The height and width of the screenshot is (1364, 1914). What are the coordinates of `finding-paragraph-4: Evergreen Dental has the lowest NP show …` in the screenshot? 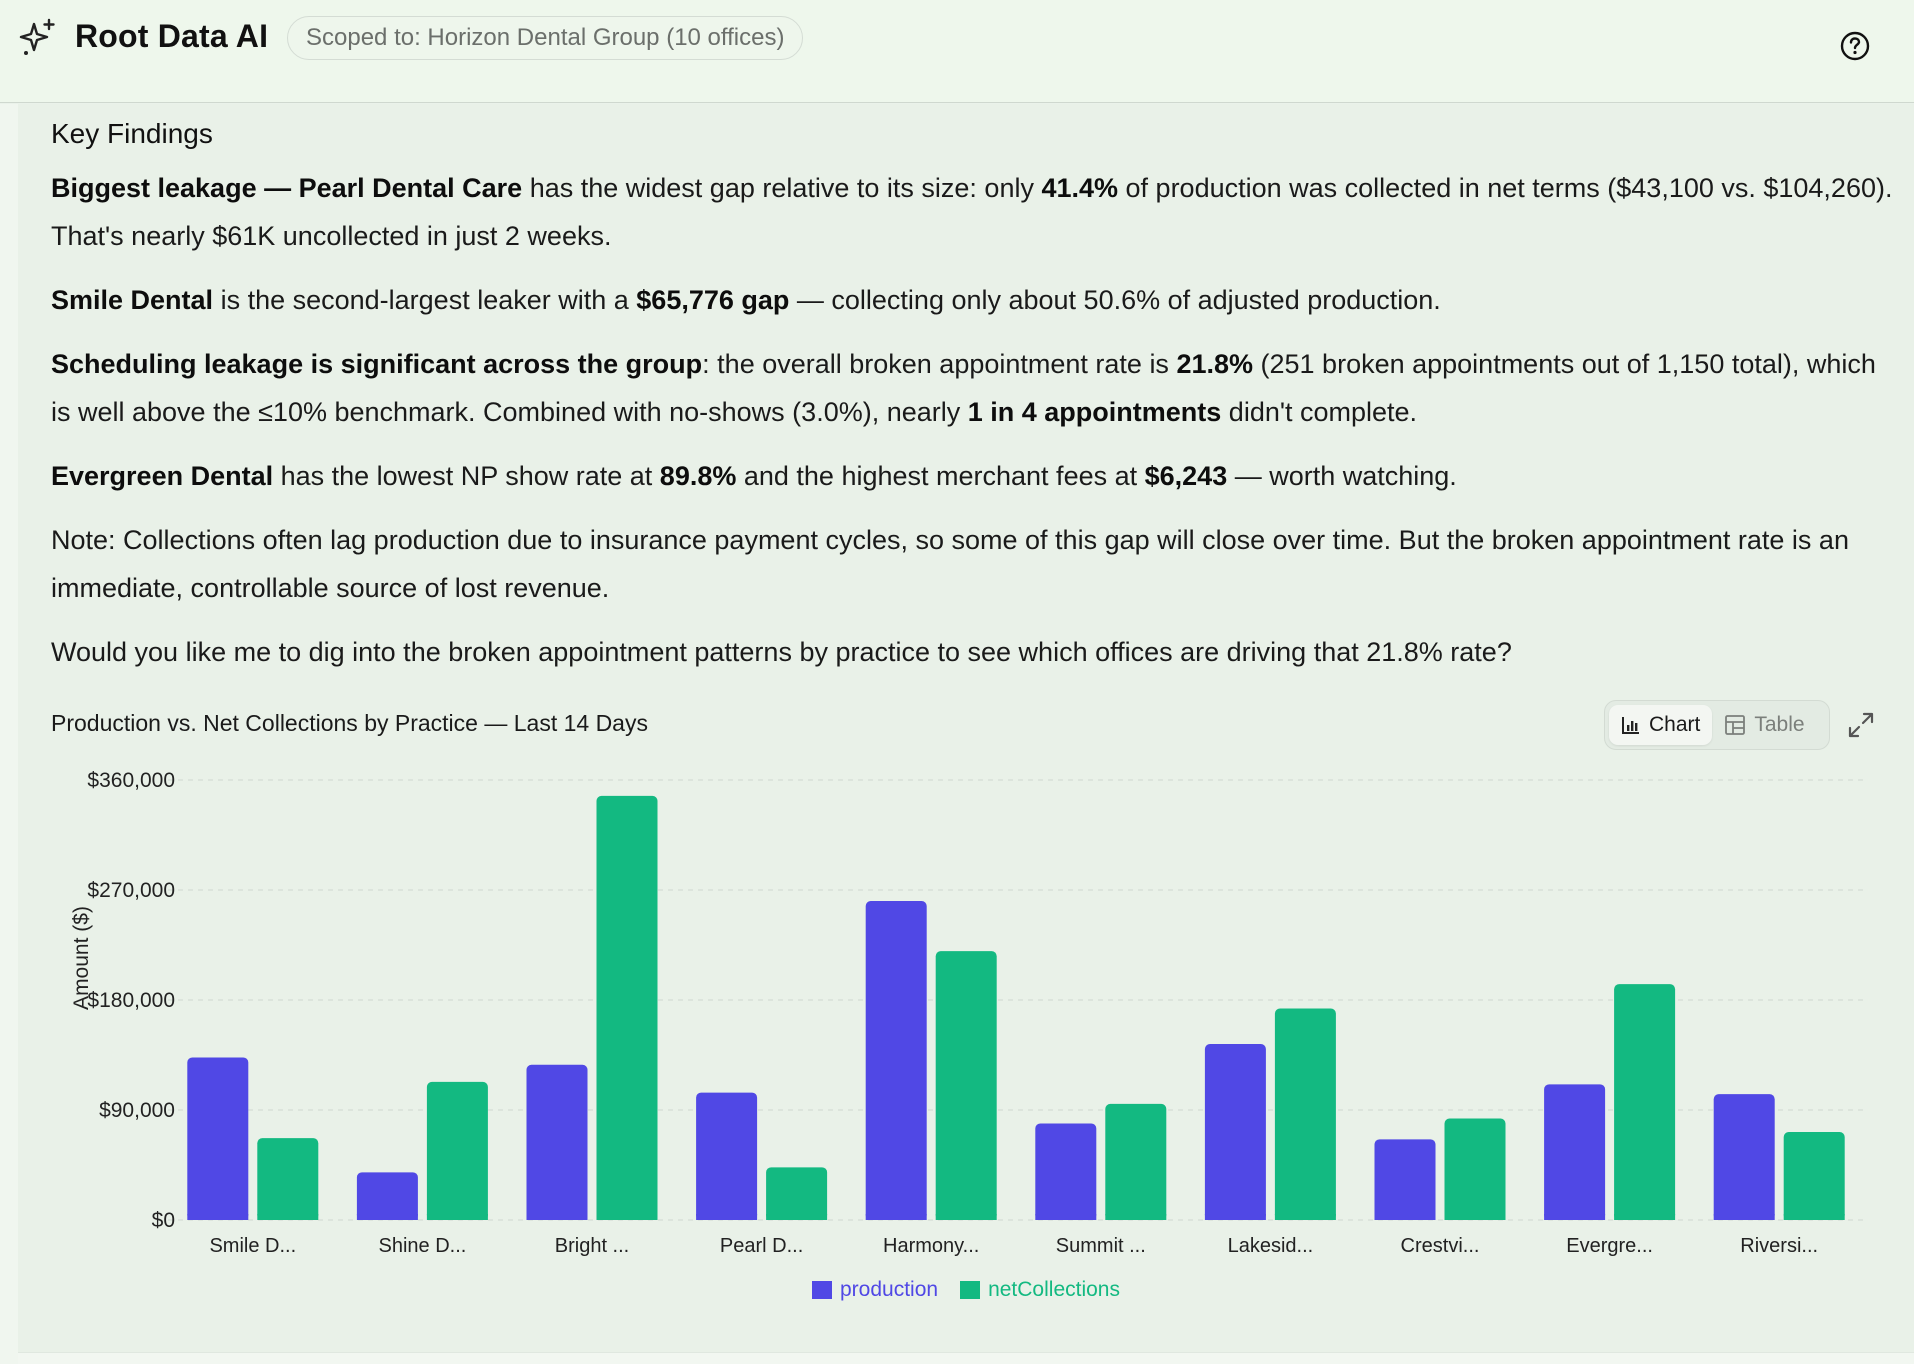 It's located at (976, 476).